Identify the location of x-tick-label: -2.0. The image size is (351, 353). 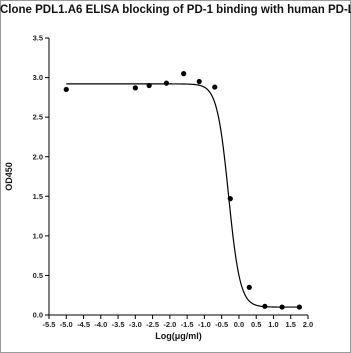
(169, 324).